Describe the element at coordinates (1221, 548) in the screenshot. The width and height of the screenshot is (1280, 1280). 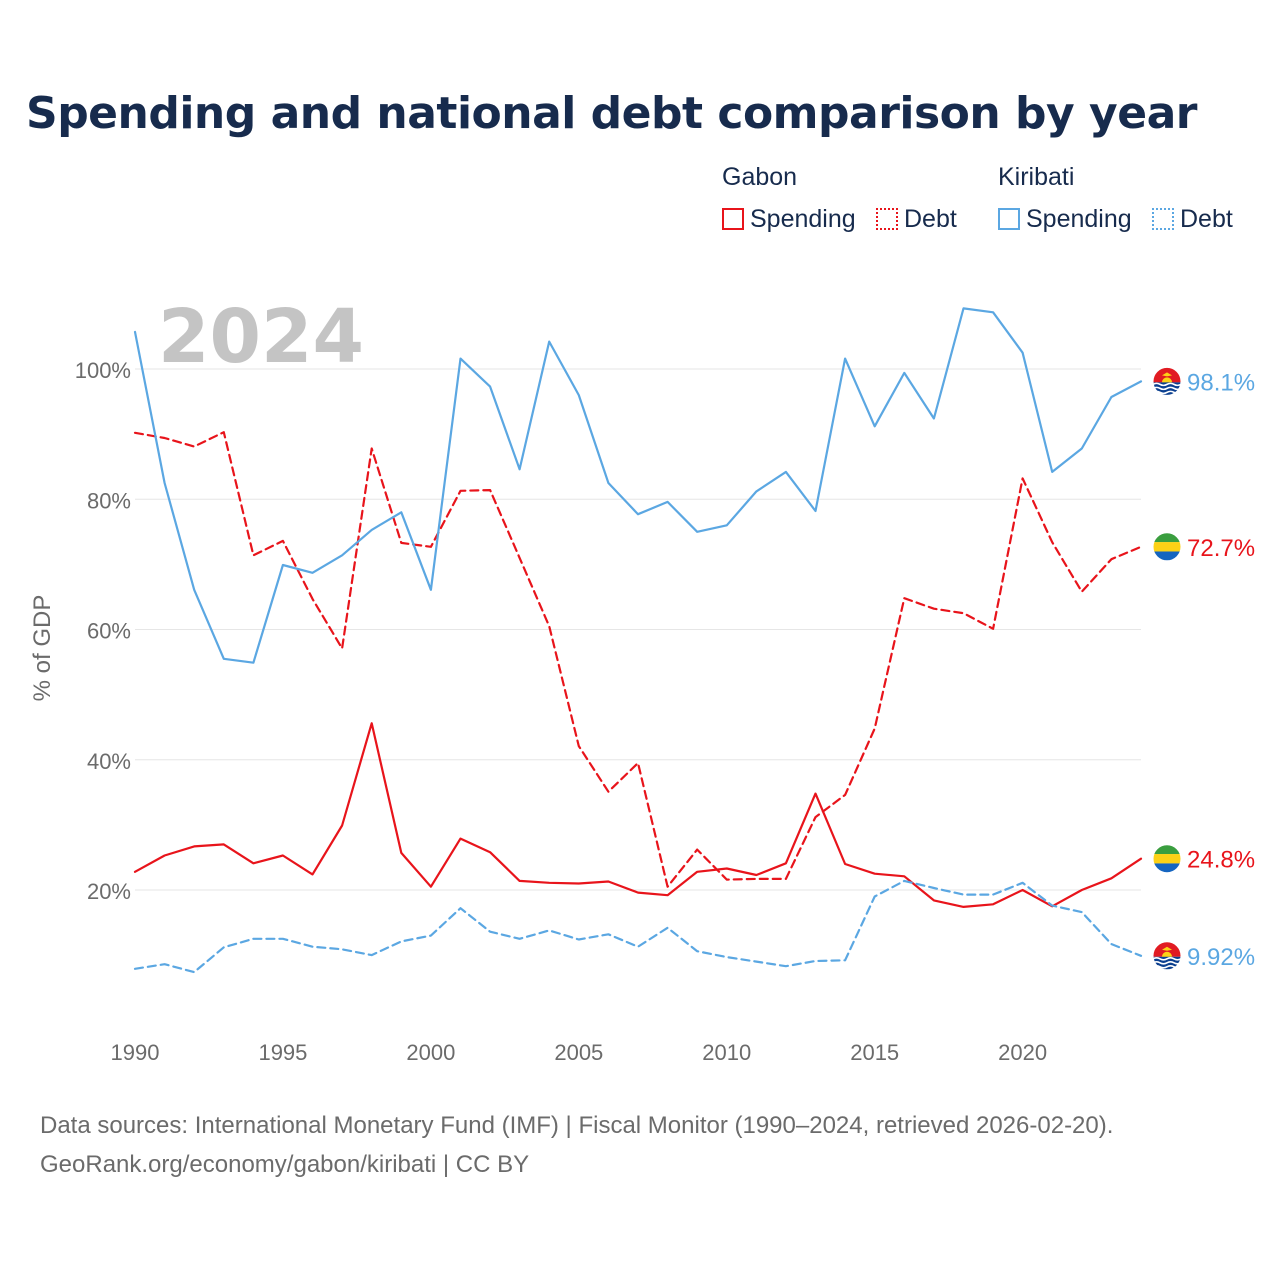
I see `end-value-label: 72.7%` at that location.